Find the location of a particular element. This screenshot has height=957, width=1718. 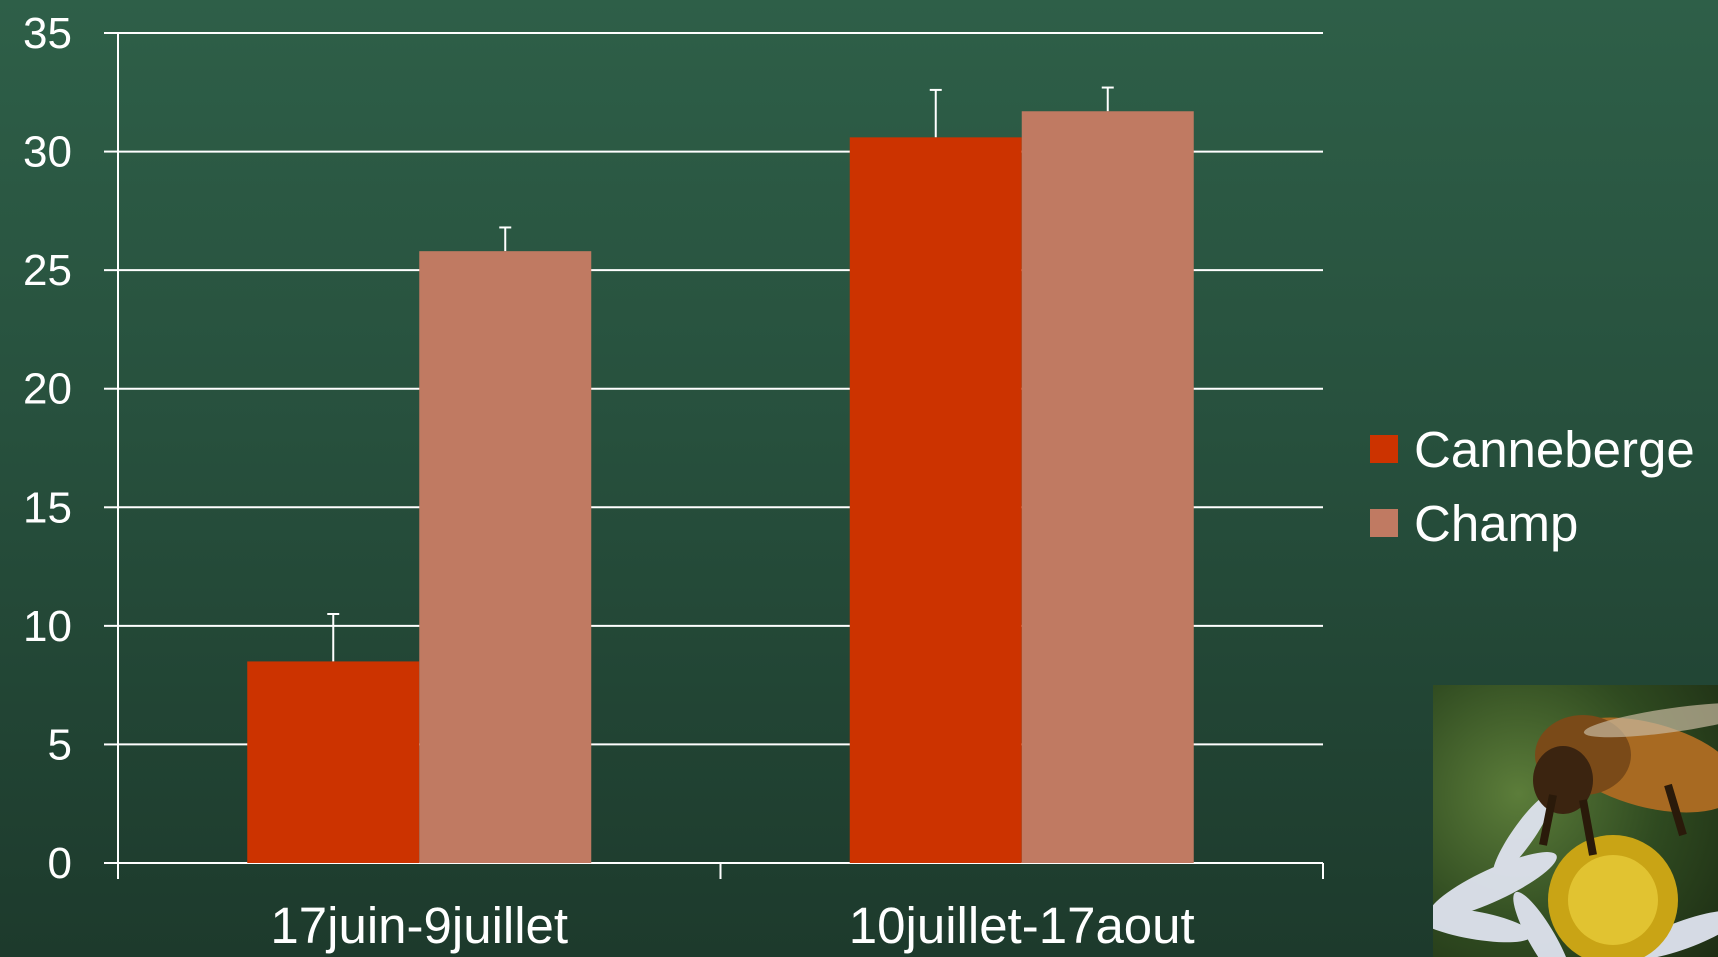

y-tick-label: 20 is located at coordinates (47, 389).